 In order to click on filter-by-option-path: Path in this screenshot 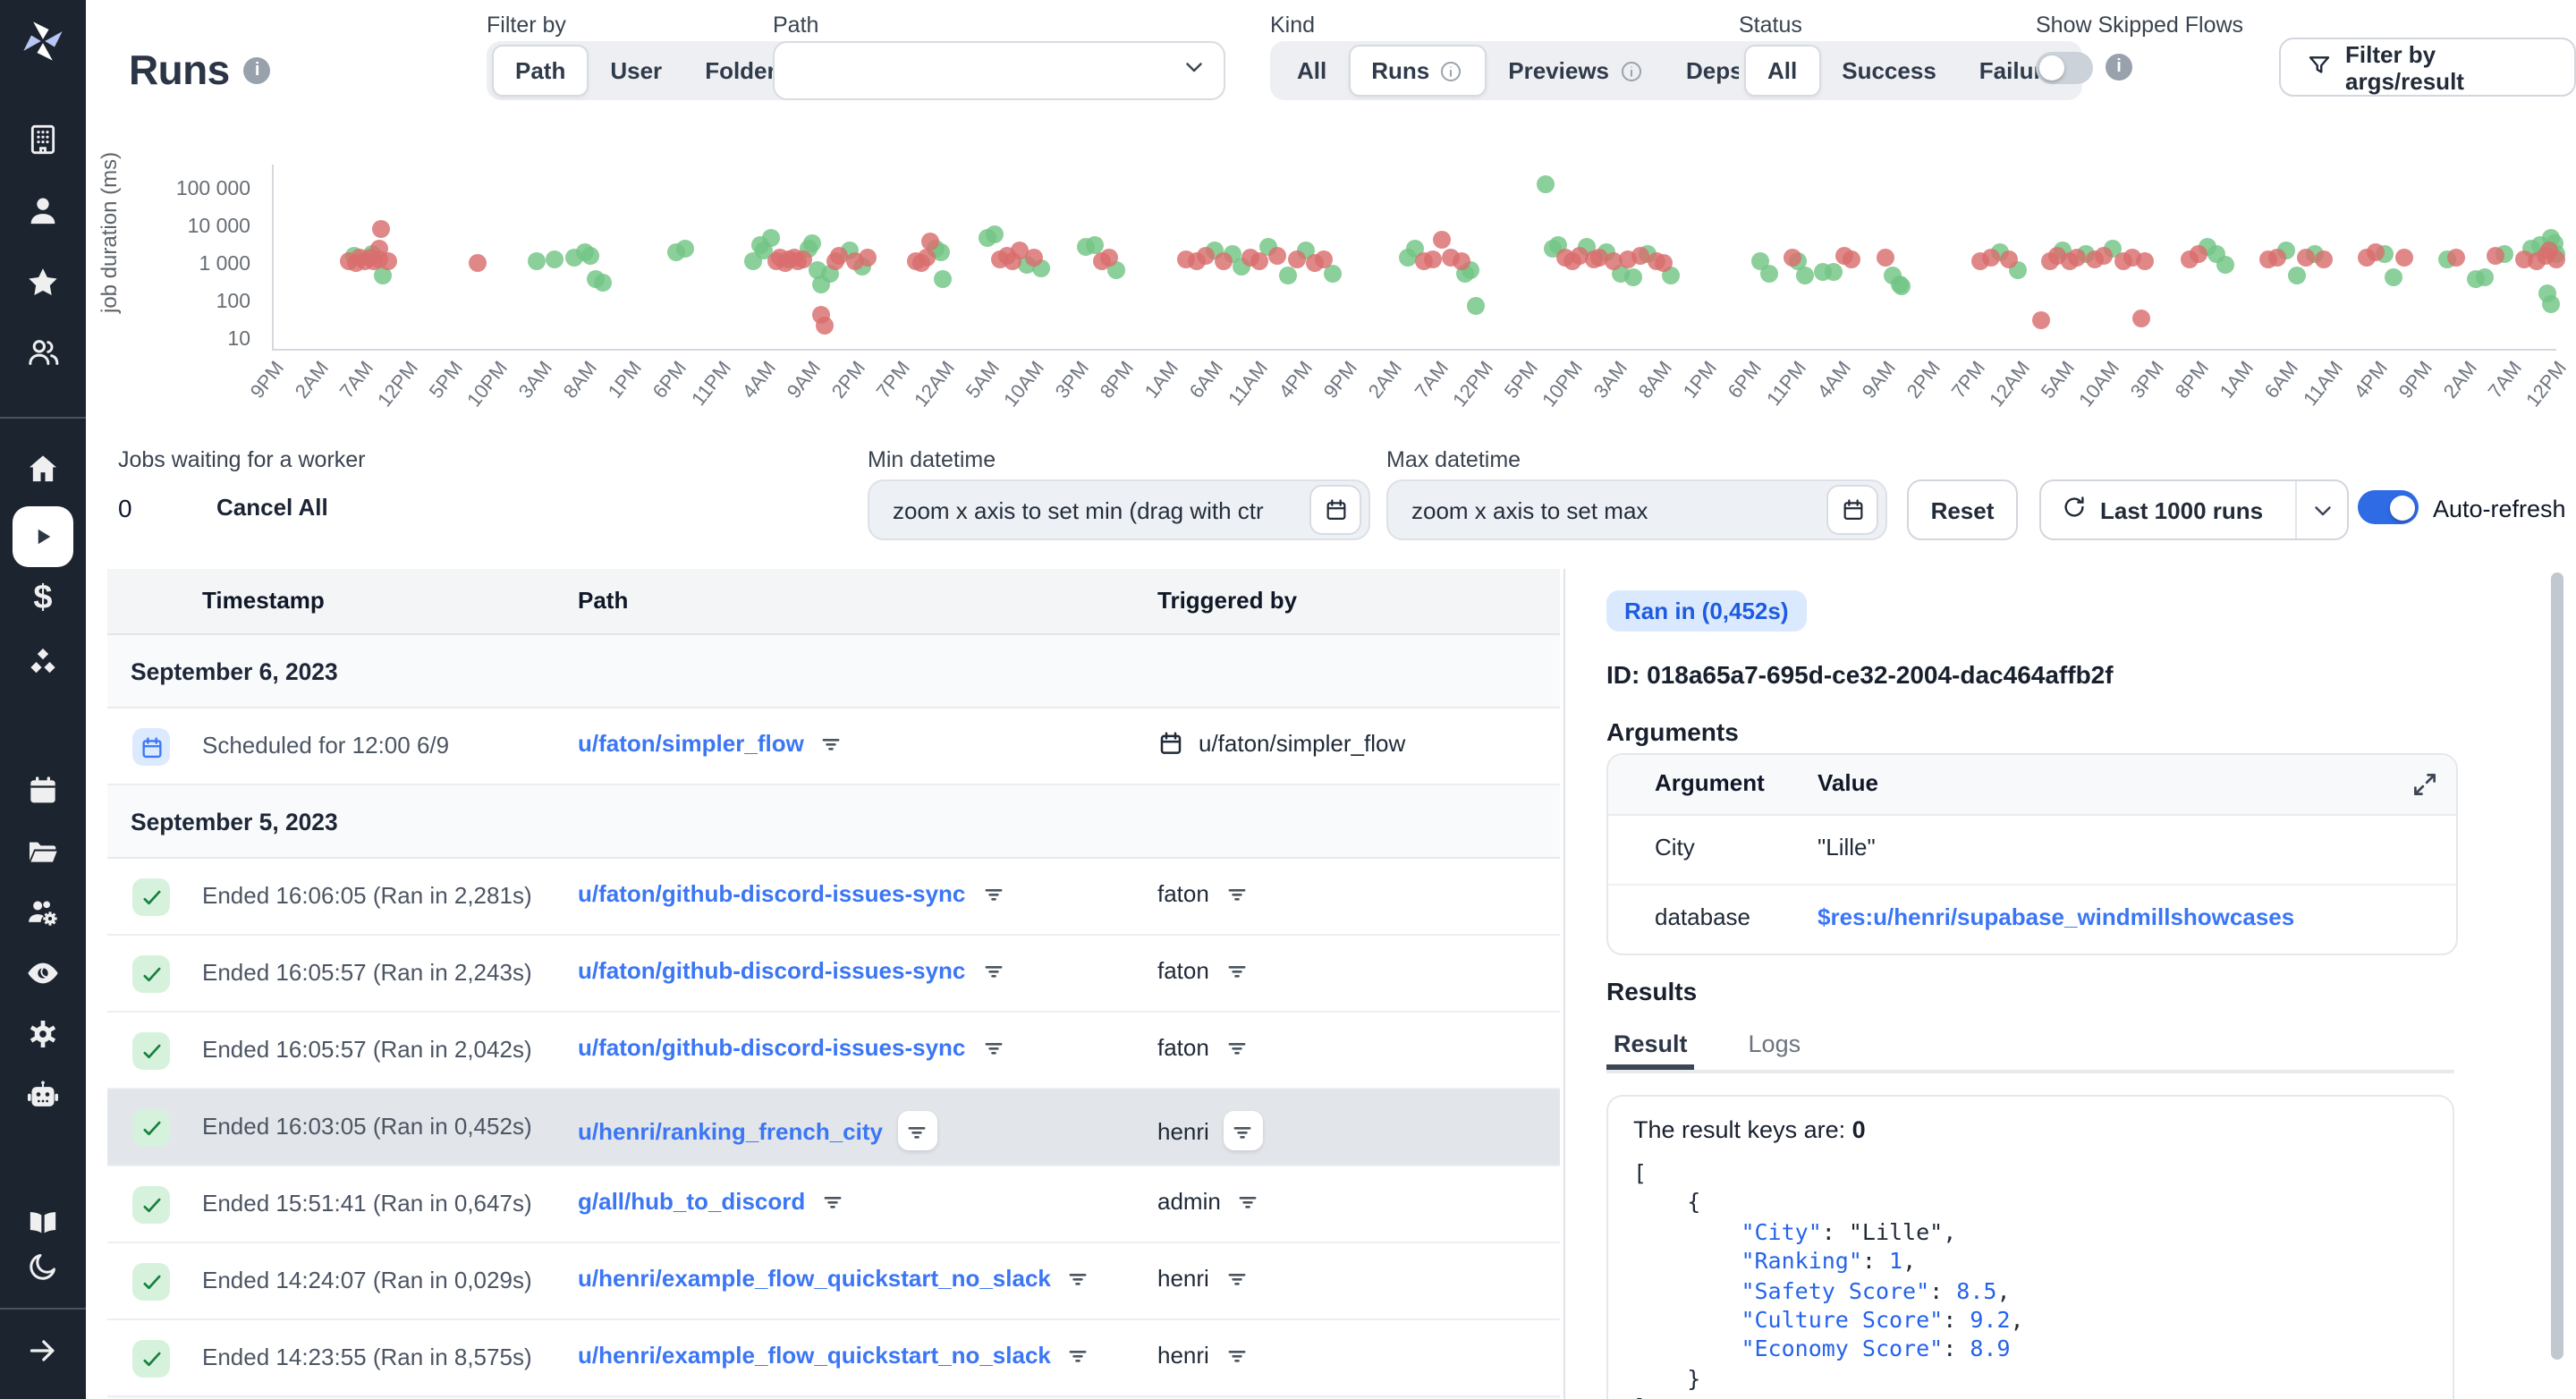, I will do `click(540, 71)`.